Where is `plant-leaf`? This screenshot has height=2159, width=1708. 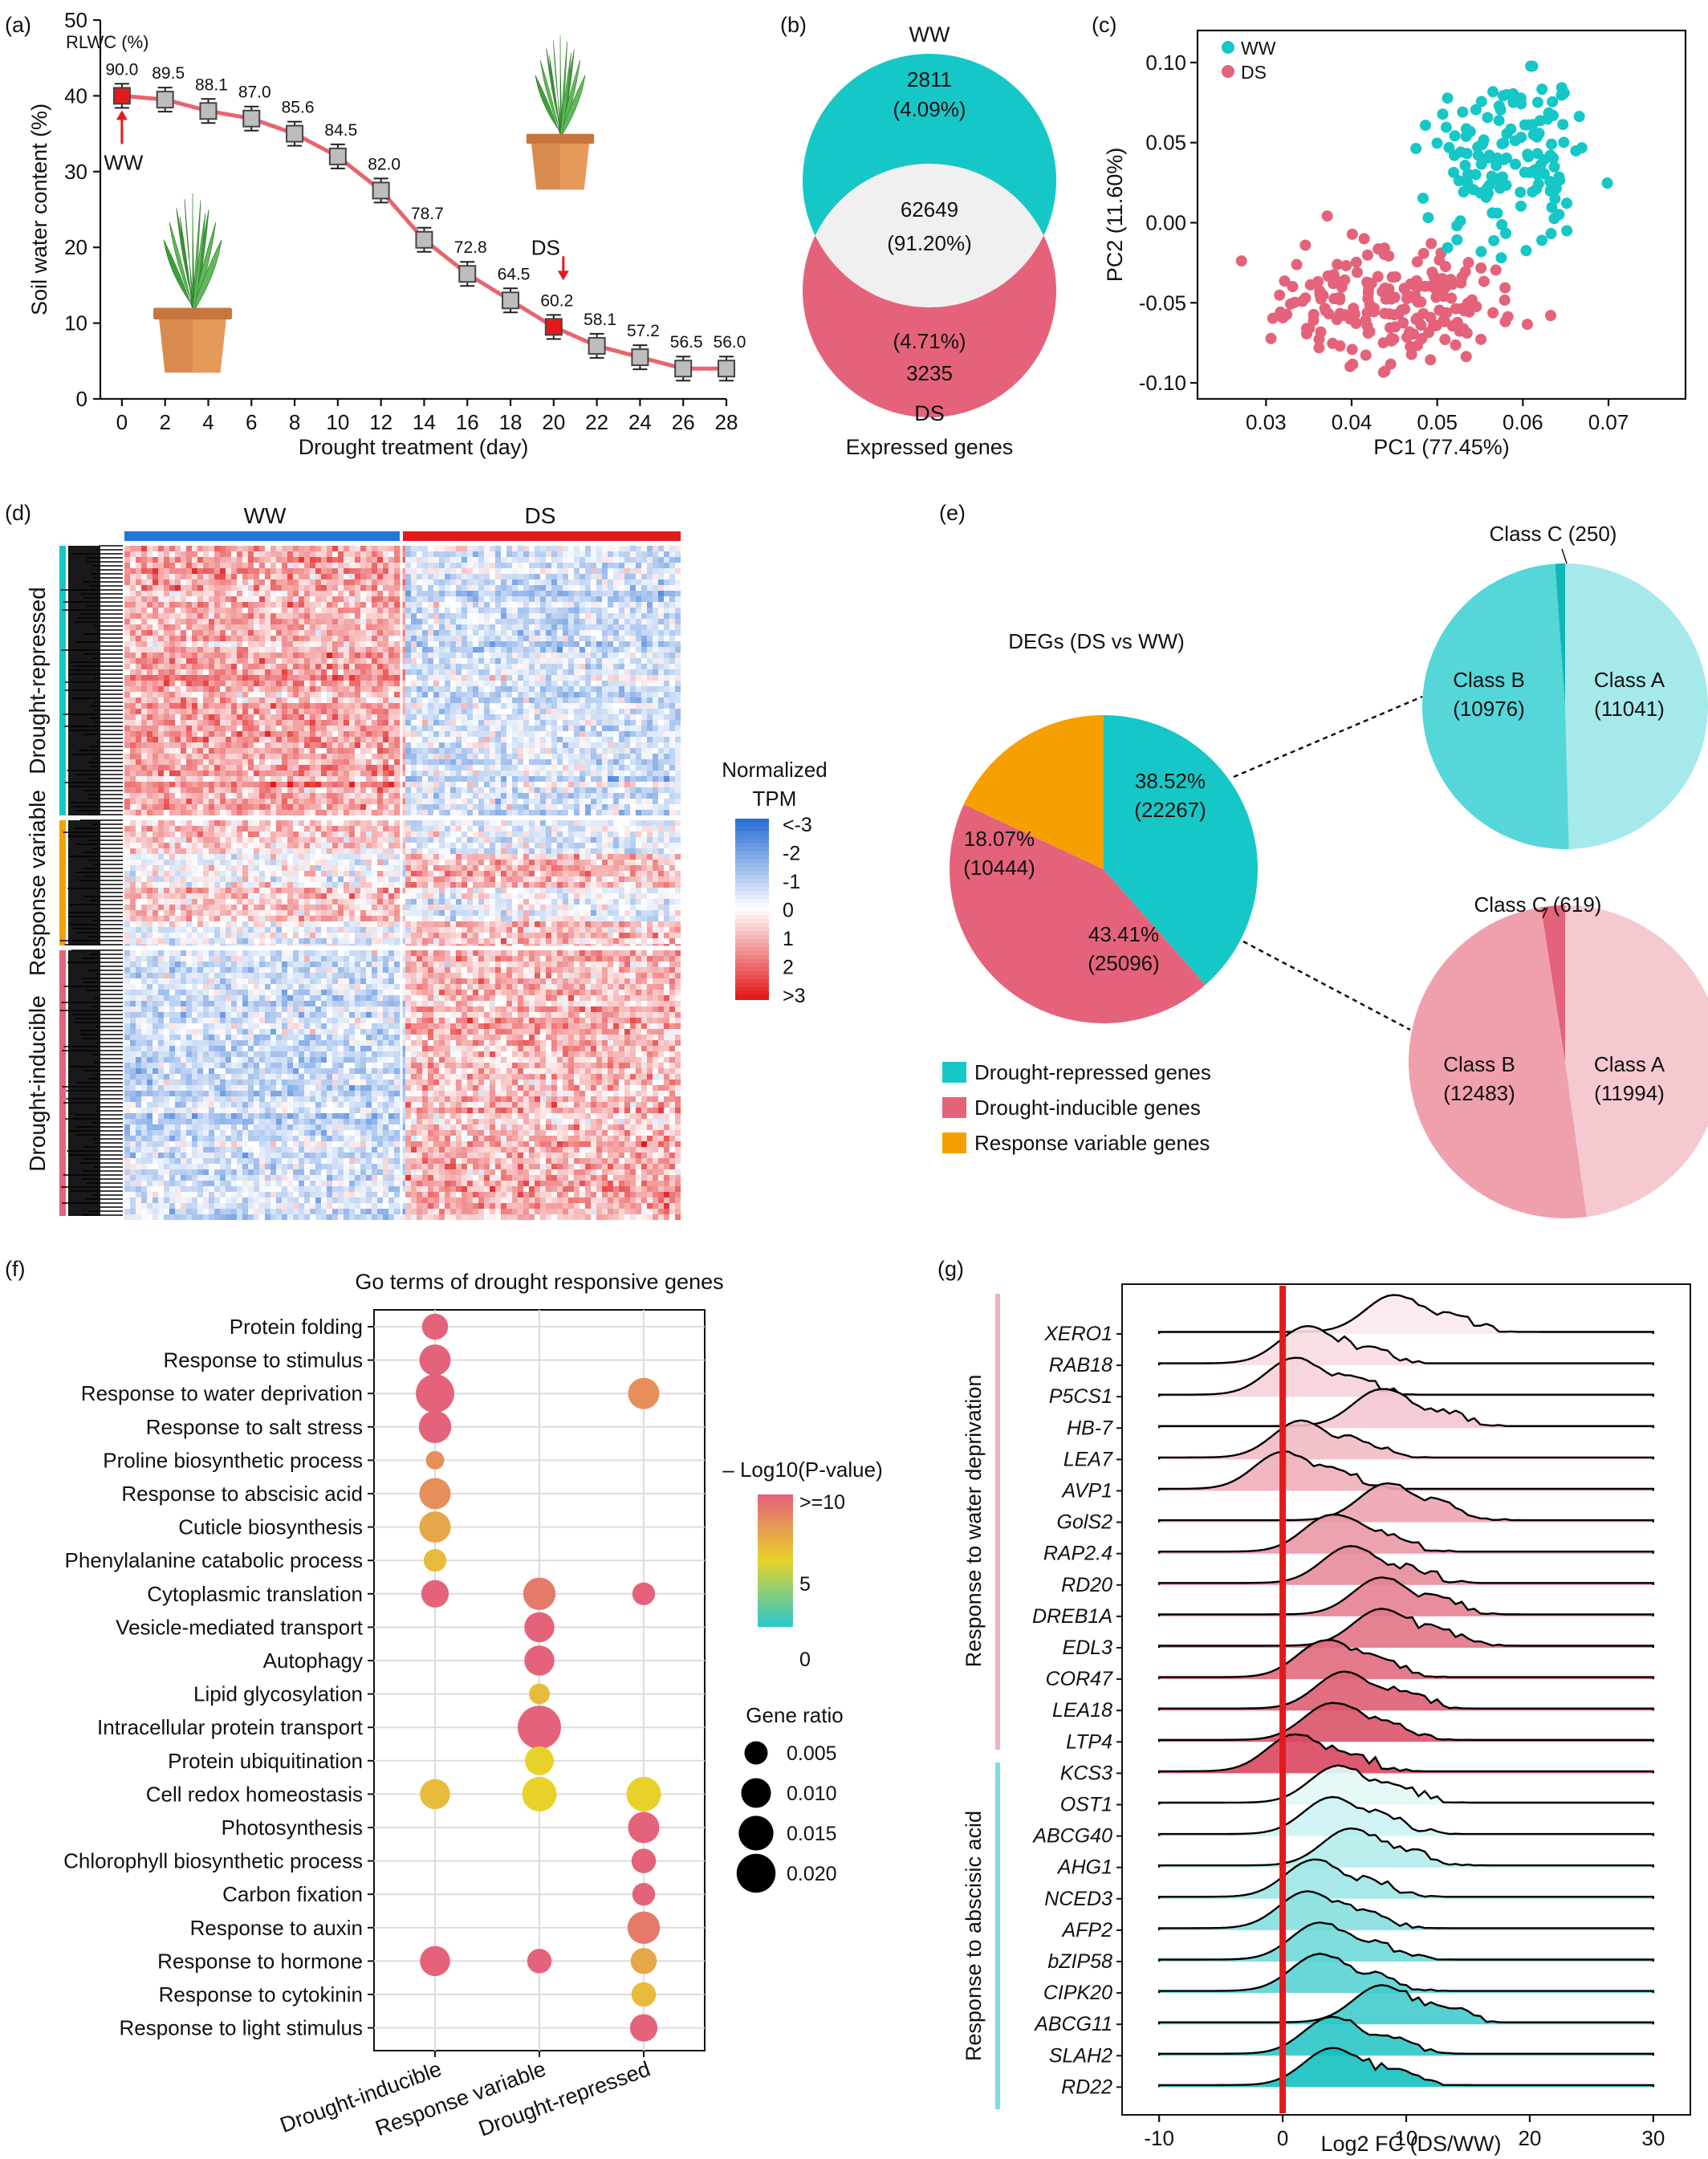
plant-leaf is located at coordinates (179, 274).